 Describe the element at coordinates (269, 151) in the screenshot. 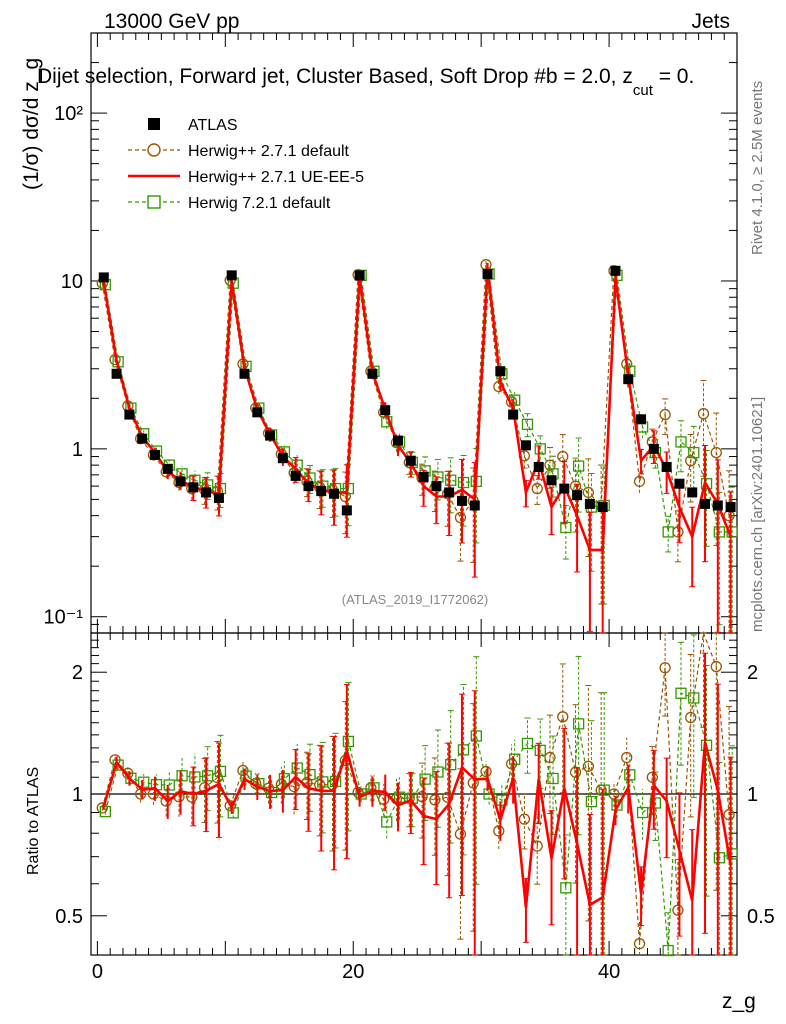

I see `legend-label: Herwig++ 2.7.1 default` at that location.